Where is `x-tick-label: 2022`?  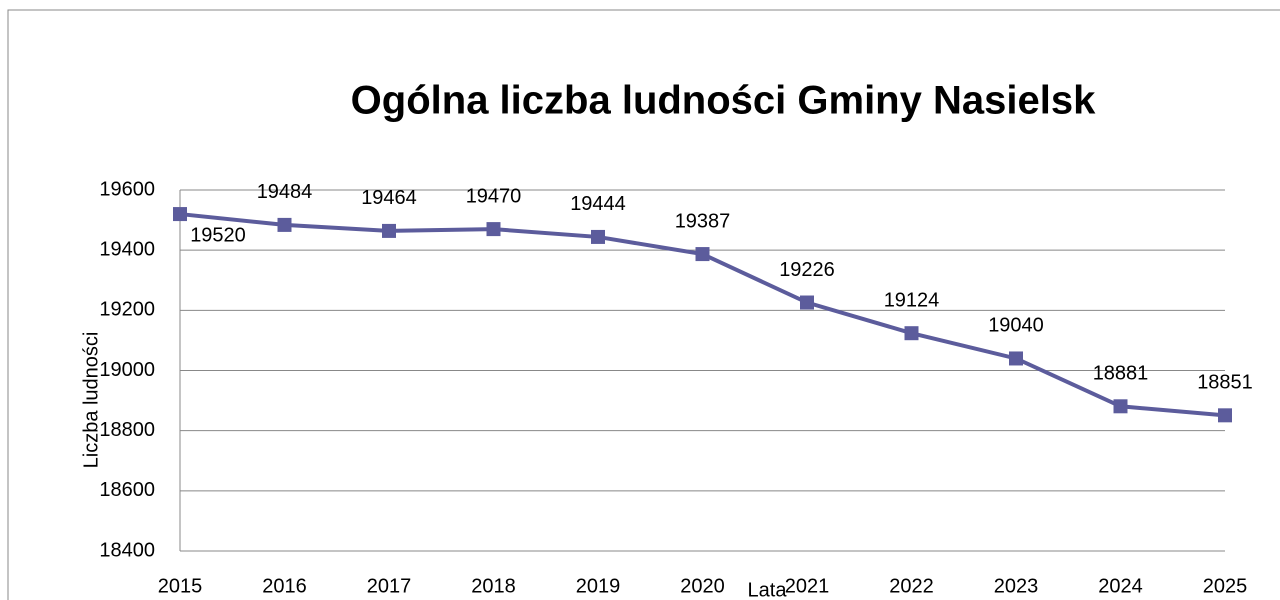 x-tick-label: 2022 is located at coordinates (911, 586).